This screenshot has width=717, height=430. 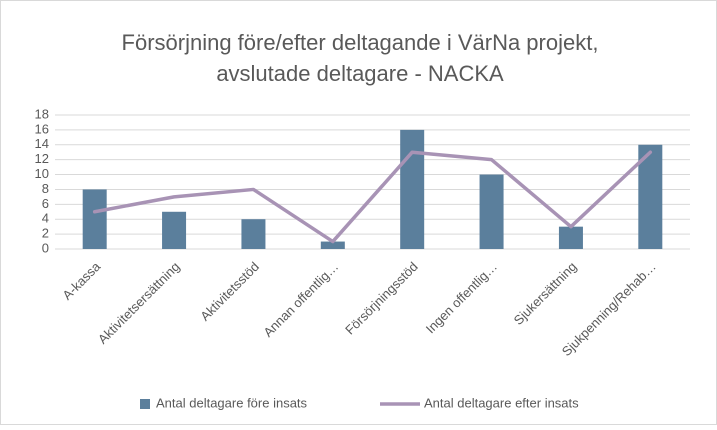 What do you see at coordinates (145, 404) in the screenshot?
I see `legend-swatch` at bounding box center [145, 404].